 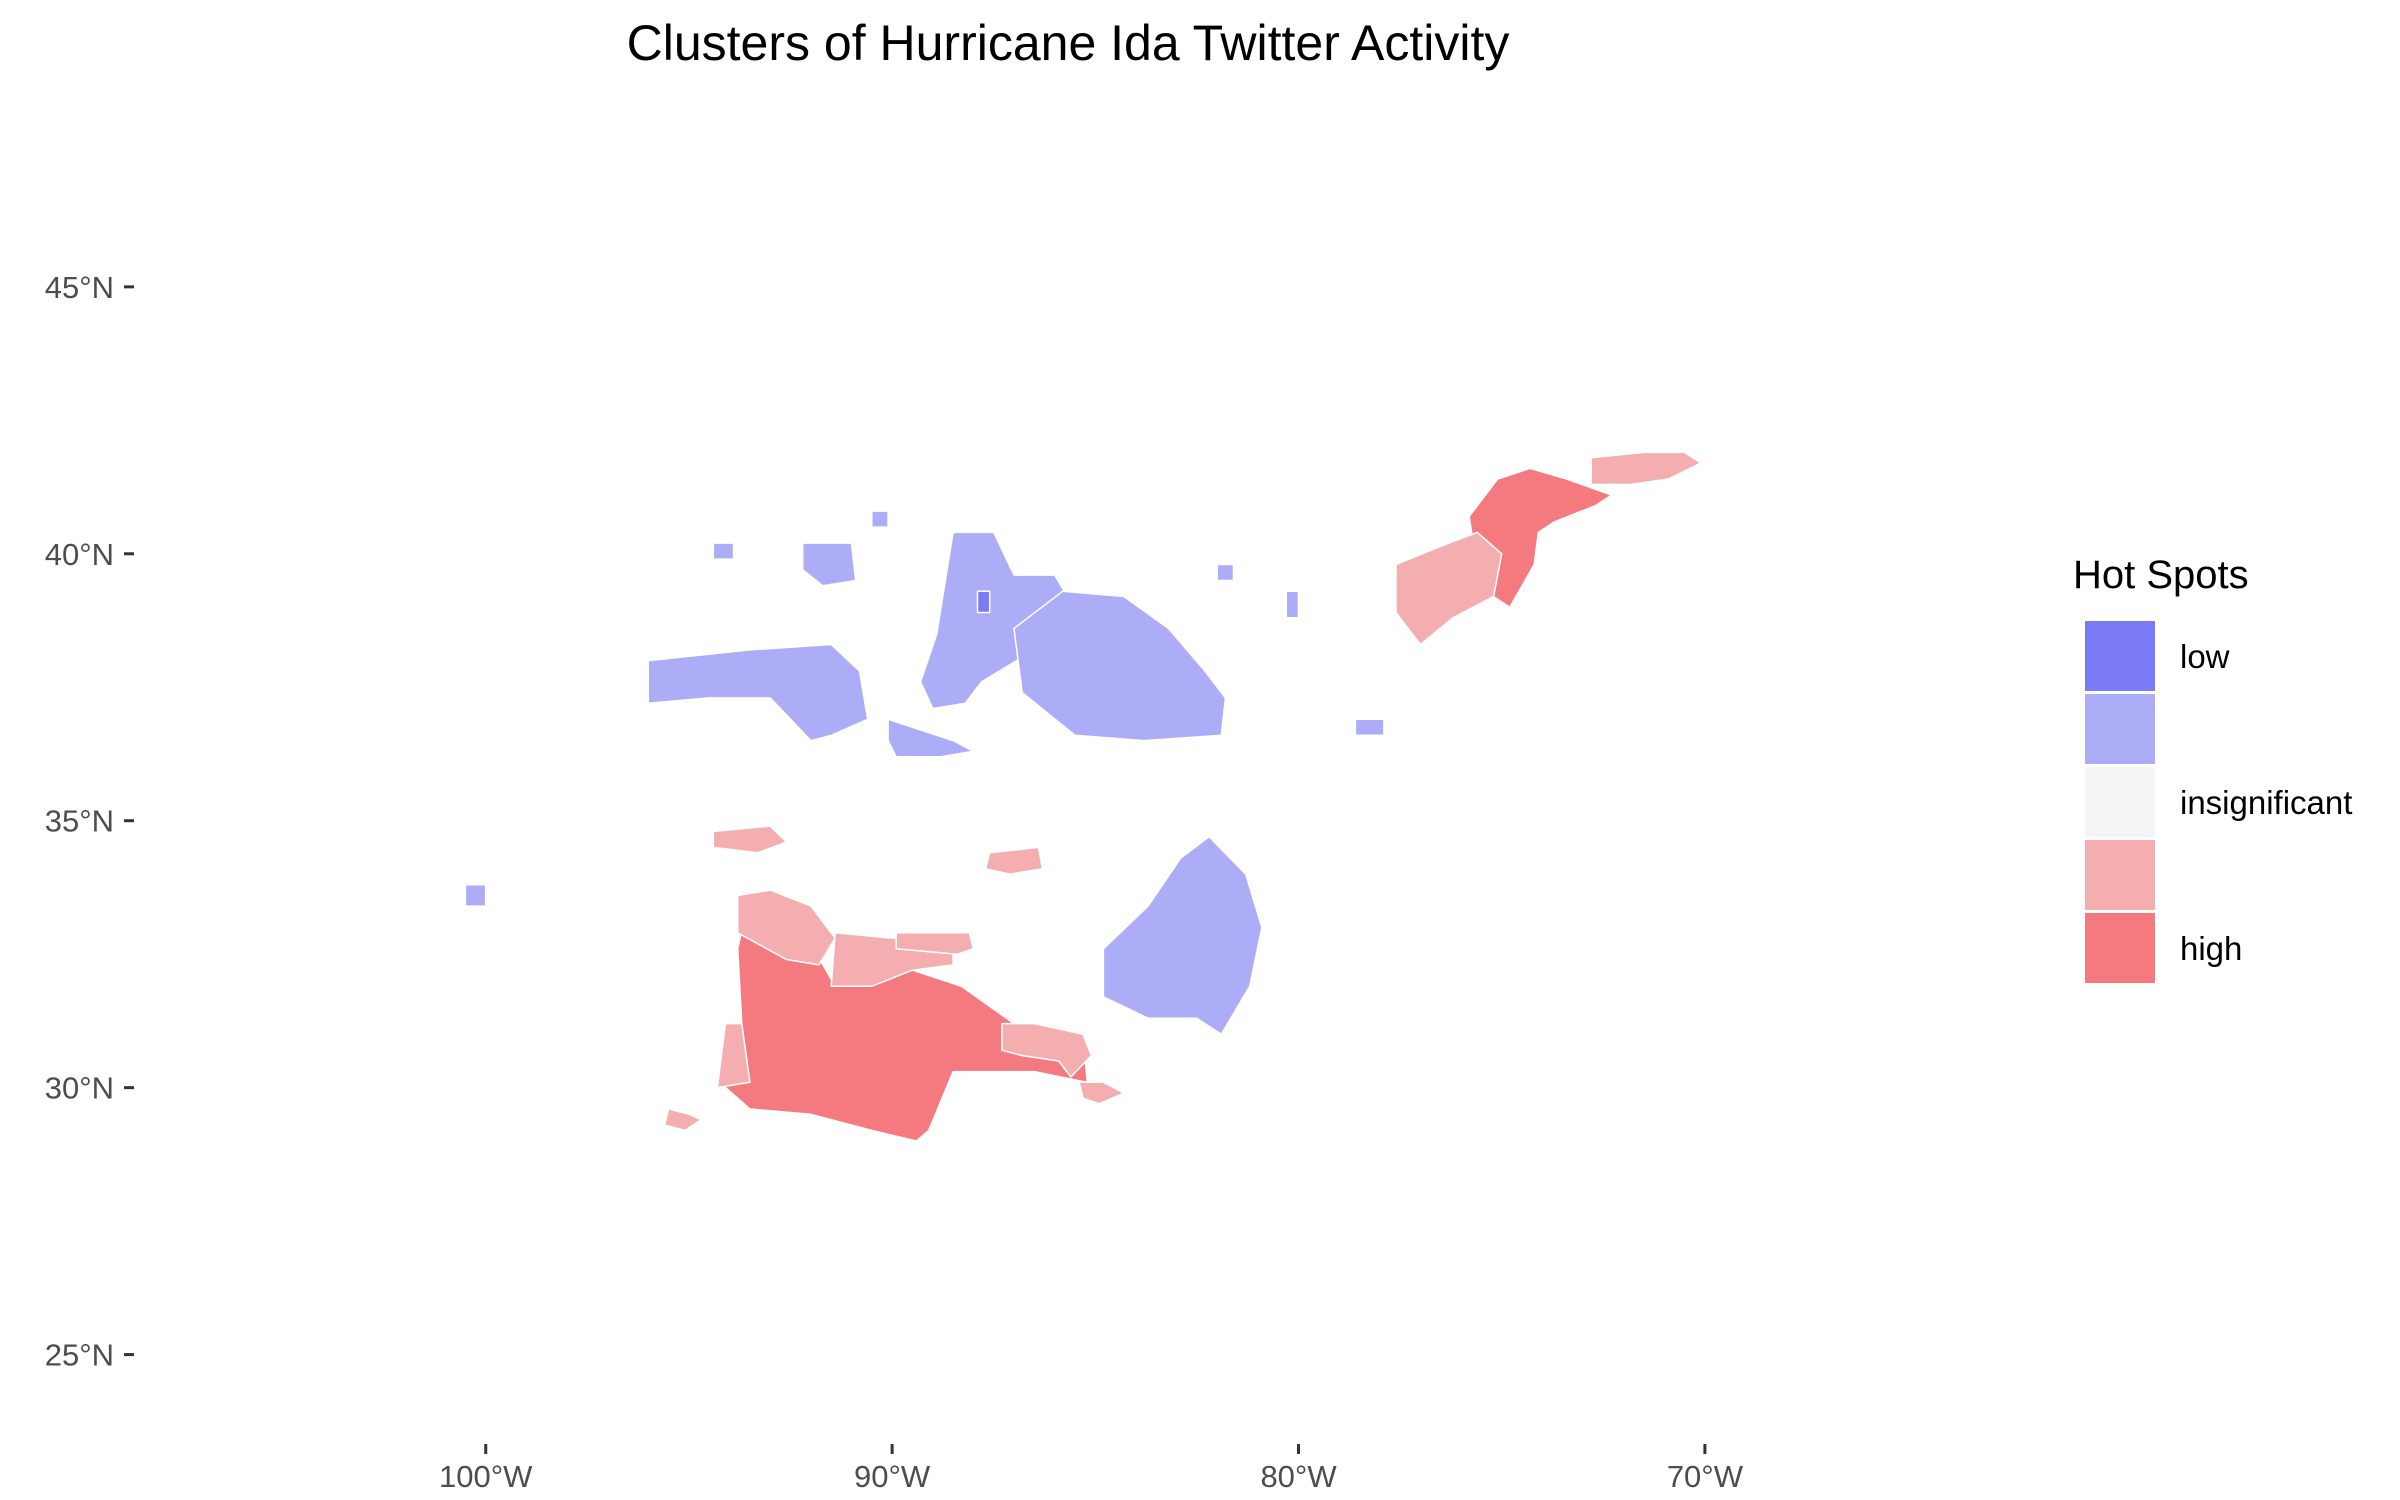 What do you see at coordinates (79, 821) in the screenshot?
I see `y-tick-label: 35°N` at bounding box center [79, 821].